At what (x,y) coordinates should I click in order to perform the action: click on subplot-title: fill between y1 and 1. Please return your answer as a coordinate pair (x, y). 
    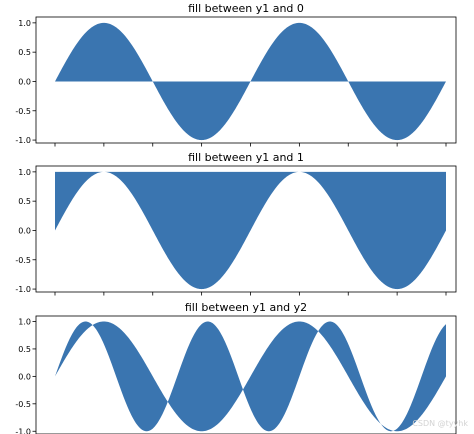
    Looking at the image, I should click on (246, 157).